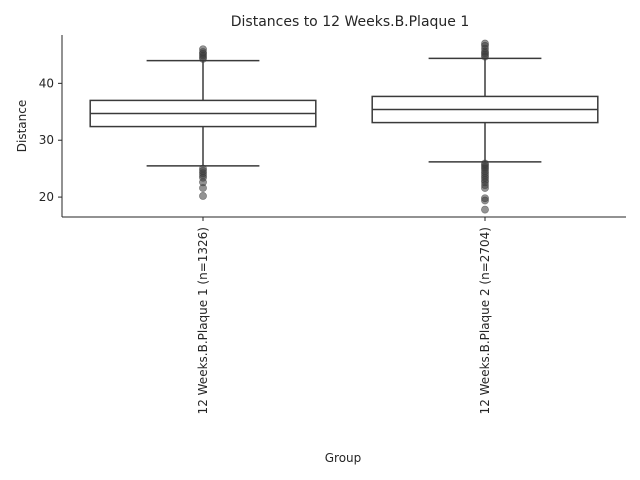  I want to click on y-tick-label: 20, so click(46, 197).